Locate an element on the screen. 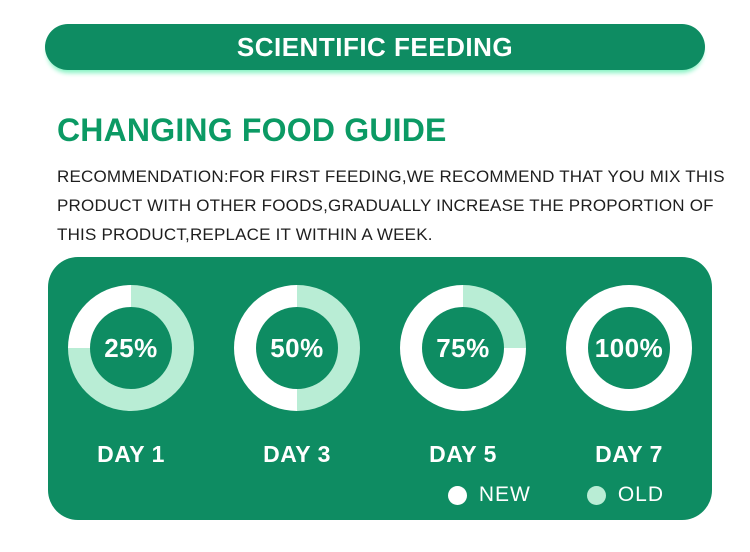 This screenshot has height=552, width=750. old-swatch-icon is located at coordinates (596, 495).